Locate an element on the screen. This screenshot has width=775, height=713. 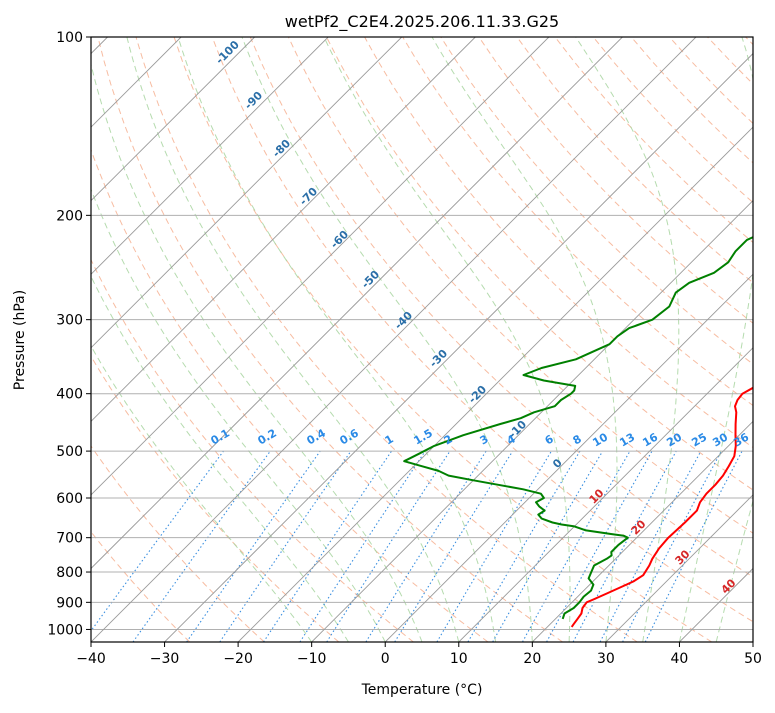
x-tick-label: −20 is located at coordinates (238, 659).